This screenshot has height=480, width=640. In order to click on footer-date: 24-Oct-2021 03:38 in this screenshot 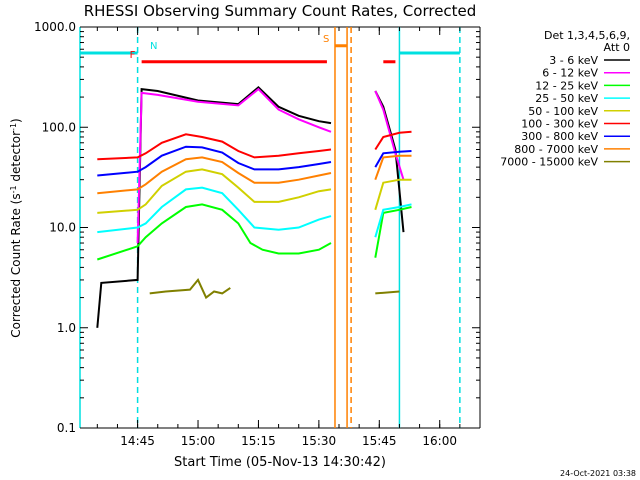, I will do `click(598, 473)`.